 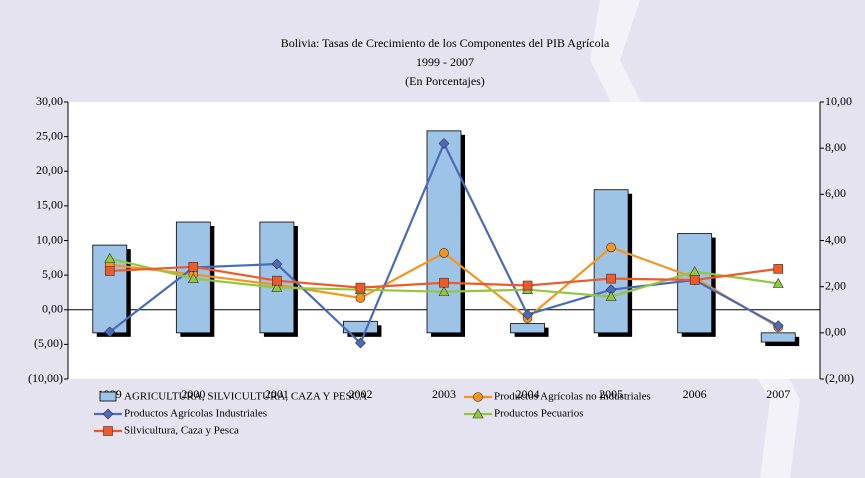 I want to click on y2-tick-label: 2,00, so click(x=835, y=285).